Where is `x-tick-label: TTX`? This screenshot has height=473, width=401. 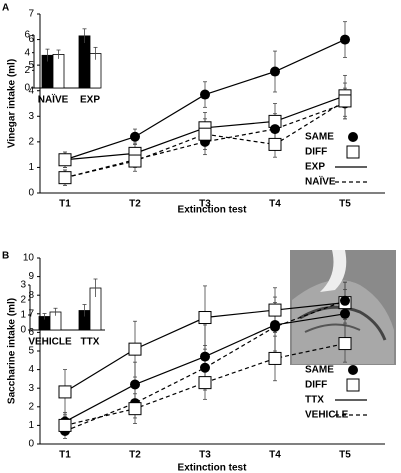
x-tick-label: TTX is located at coordinates (90, 342).